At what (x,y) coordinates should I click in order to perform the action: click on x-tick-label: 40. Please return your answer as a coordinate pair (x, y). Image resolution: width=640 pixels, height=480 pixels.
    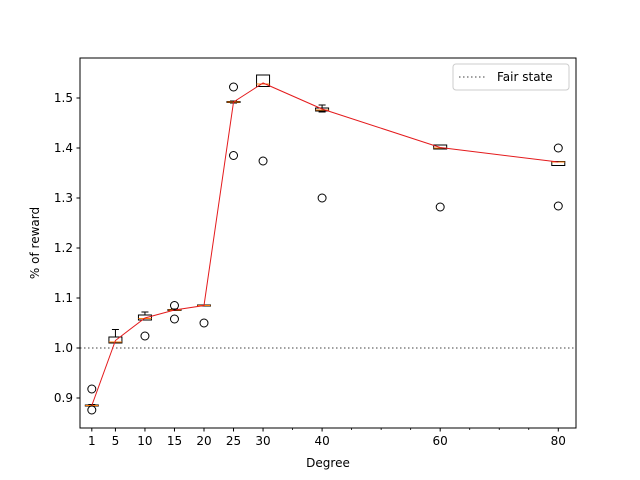
    Looking at the image, I should click on (321, 441).